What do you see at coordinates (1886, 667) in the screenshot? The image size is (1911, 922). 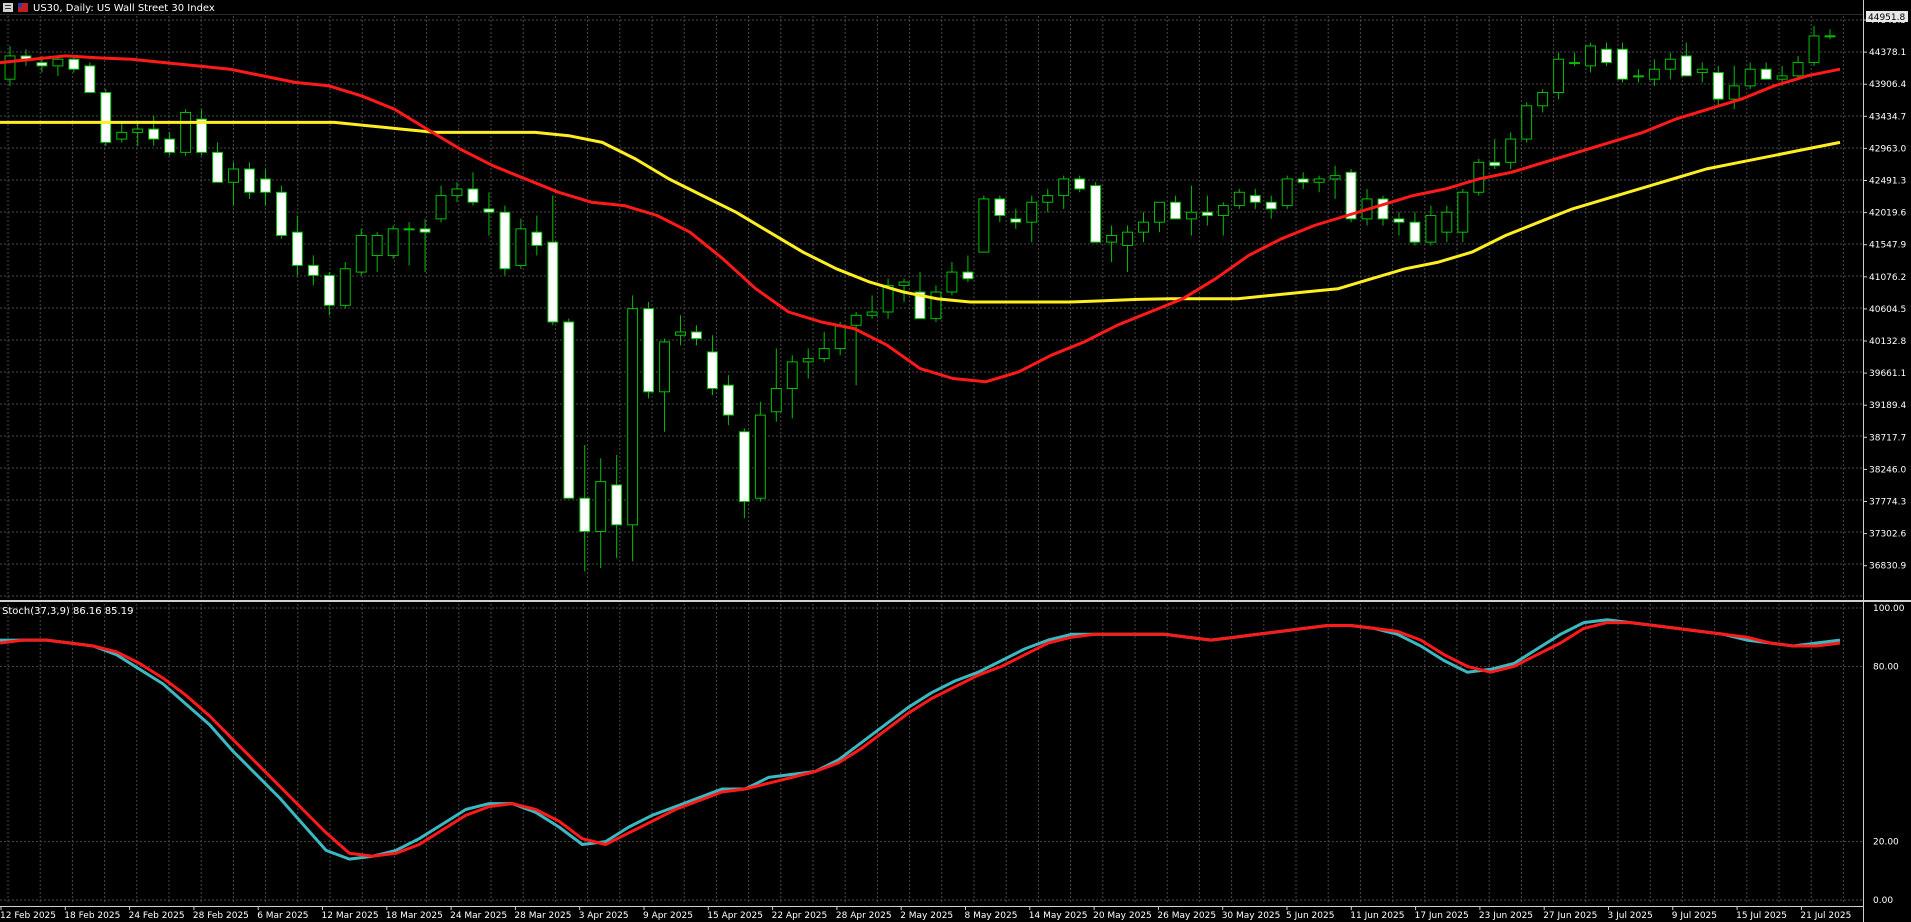 I see `stoch-axis-label: 80.00` at bounding box center [1886, 667].